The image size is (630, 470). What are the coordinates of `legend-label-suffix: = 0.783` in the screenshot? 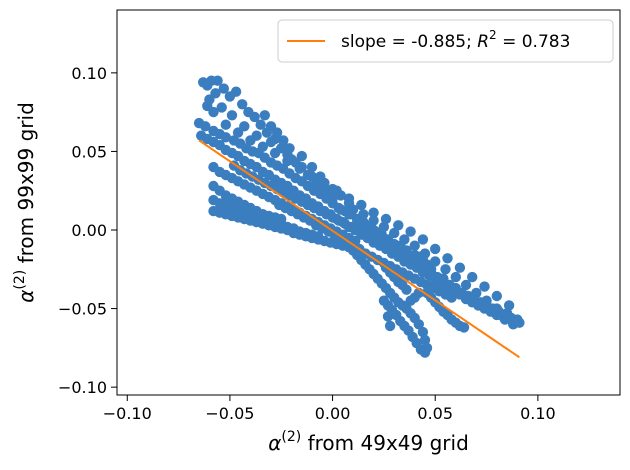 It's located at (534, 42).